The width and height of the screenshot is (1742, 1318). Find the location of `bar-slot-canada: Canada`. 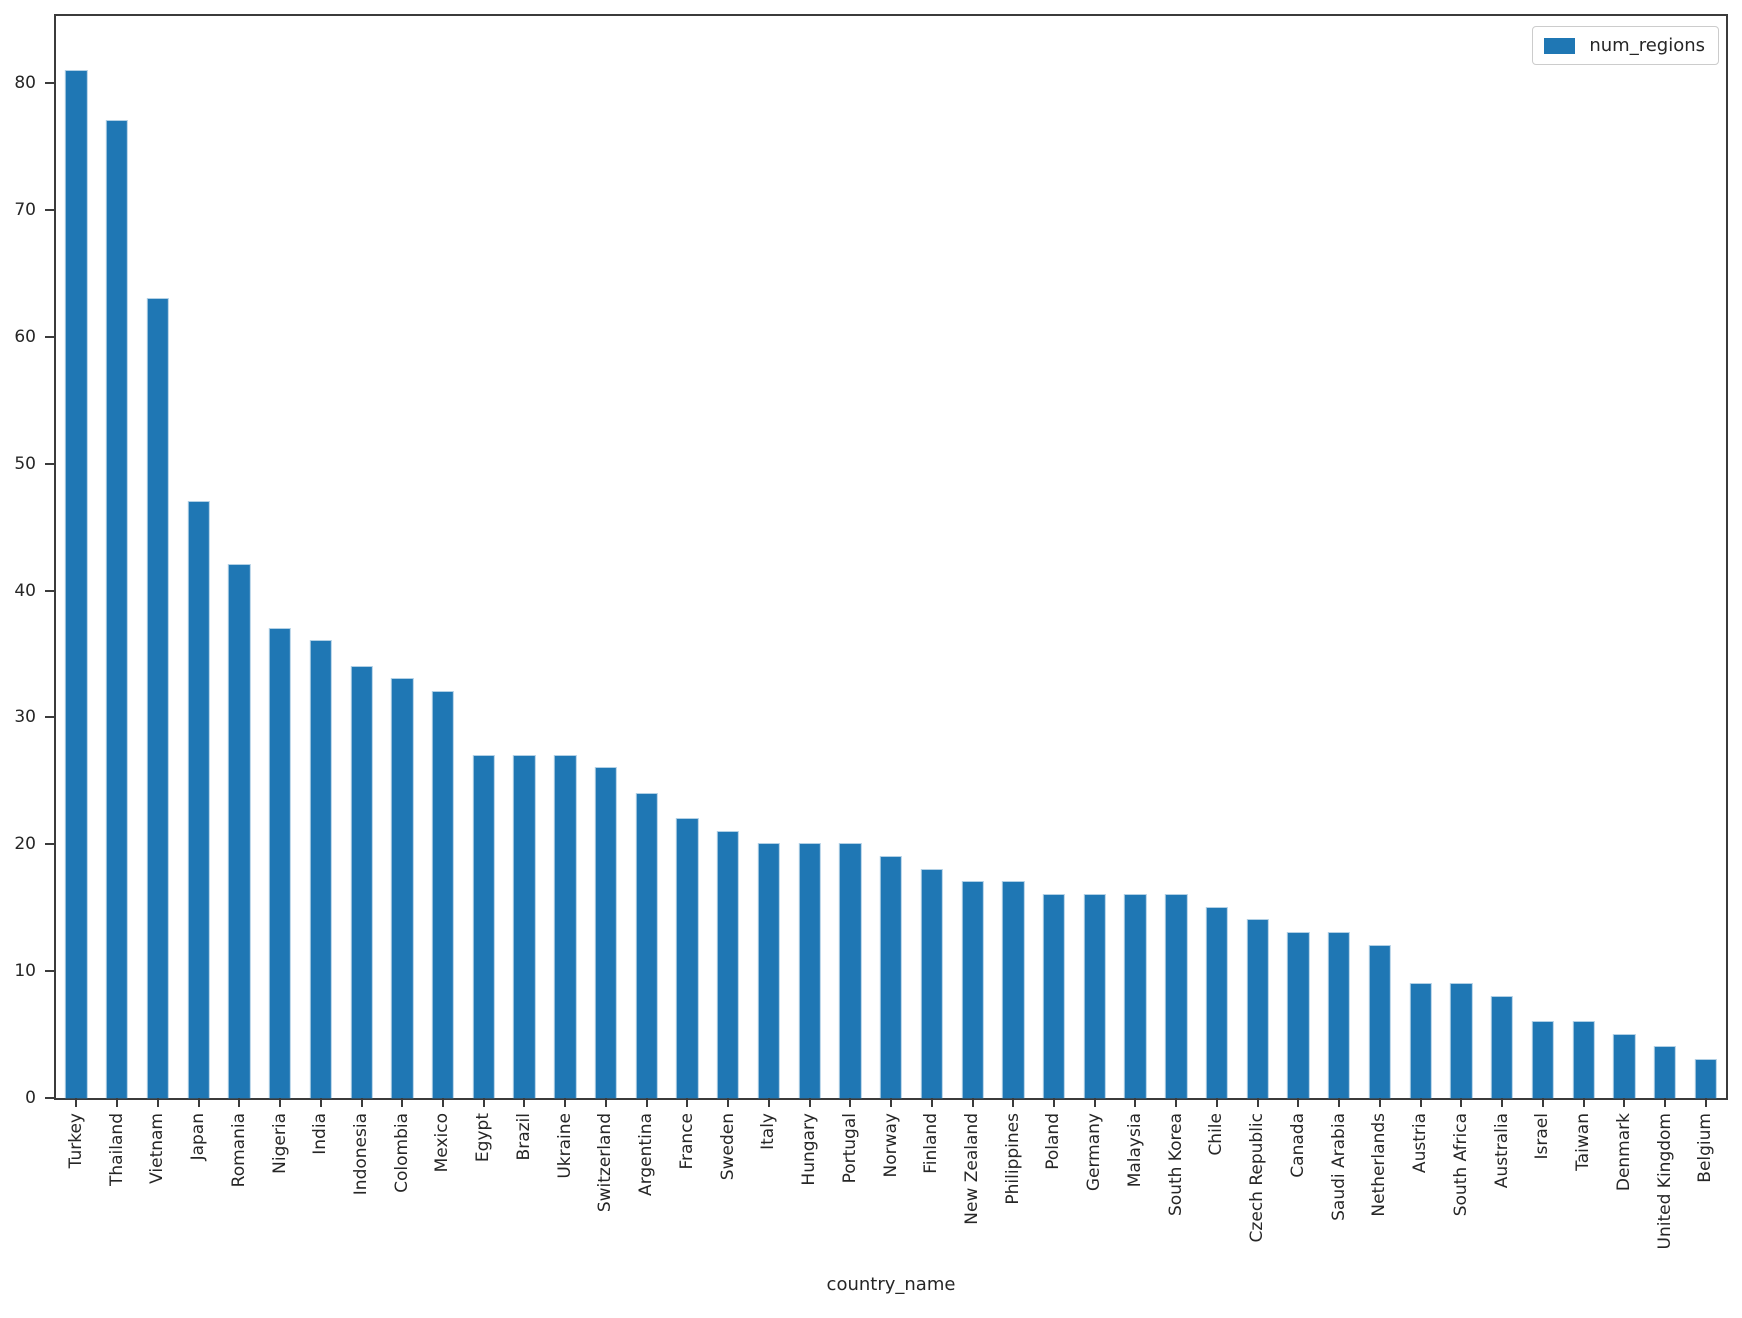

bar-slot-canada: Canada is located at coordinates (1298, 597).